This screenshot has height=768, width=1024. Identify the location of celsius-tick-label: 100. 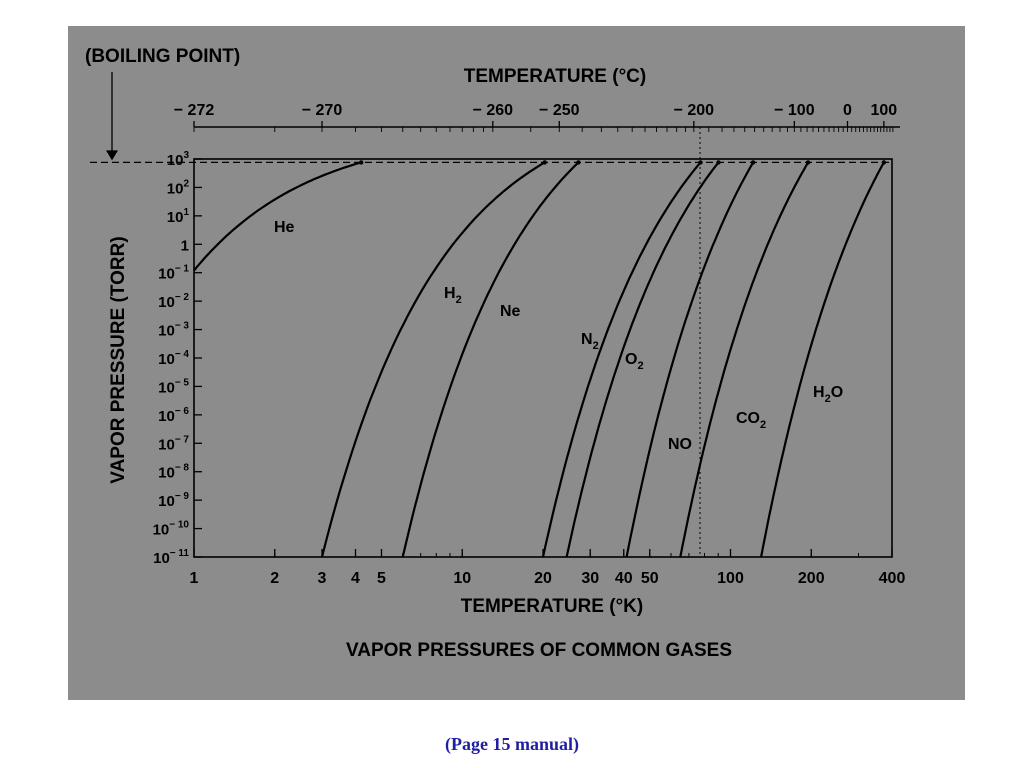
(884, 110).